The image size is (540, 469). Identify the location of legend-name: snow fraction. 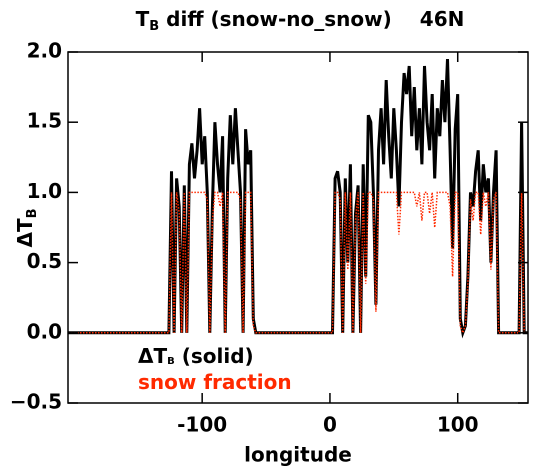
(215, 382).